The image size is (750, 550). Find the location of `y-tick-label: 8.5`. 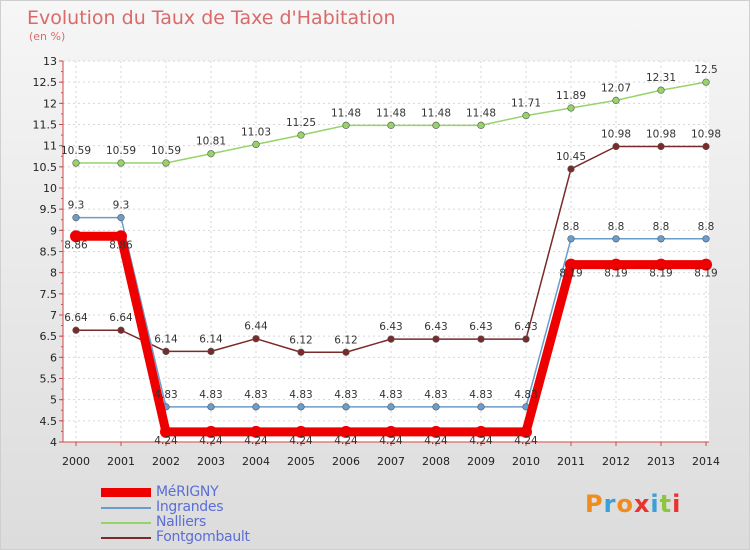

y-tick-label: 8.5 is located at coordinates (49, 252).